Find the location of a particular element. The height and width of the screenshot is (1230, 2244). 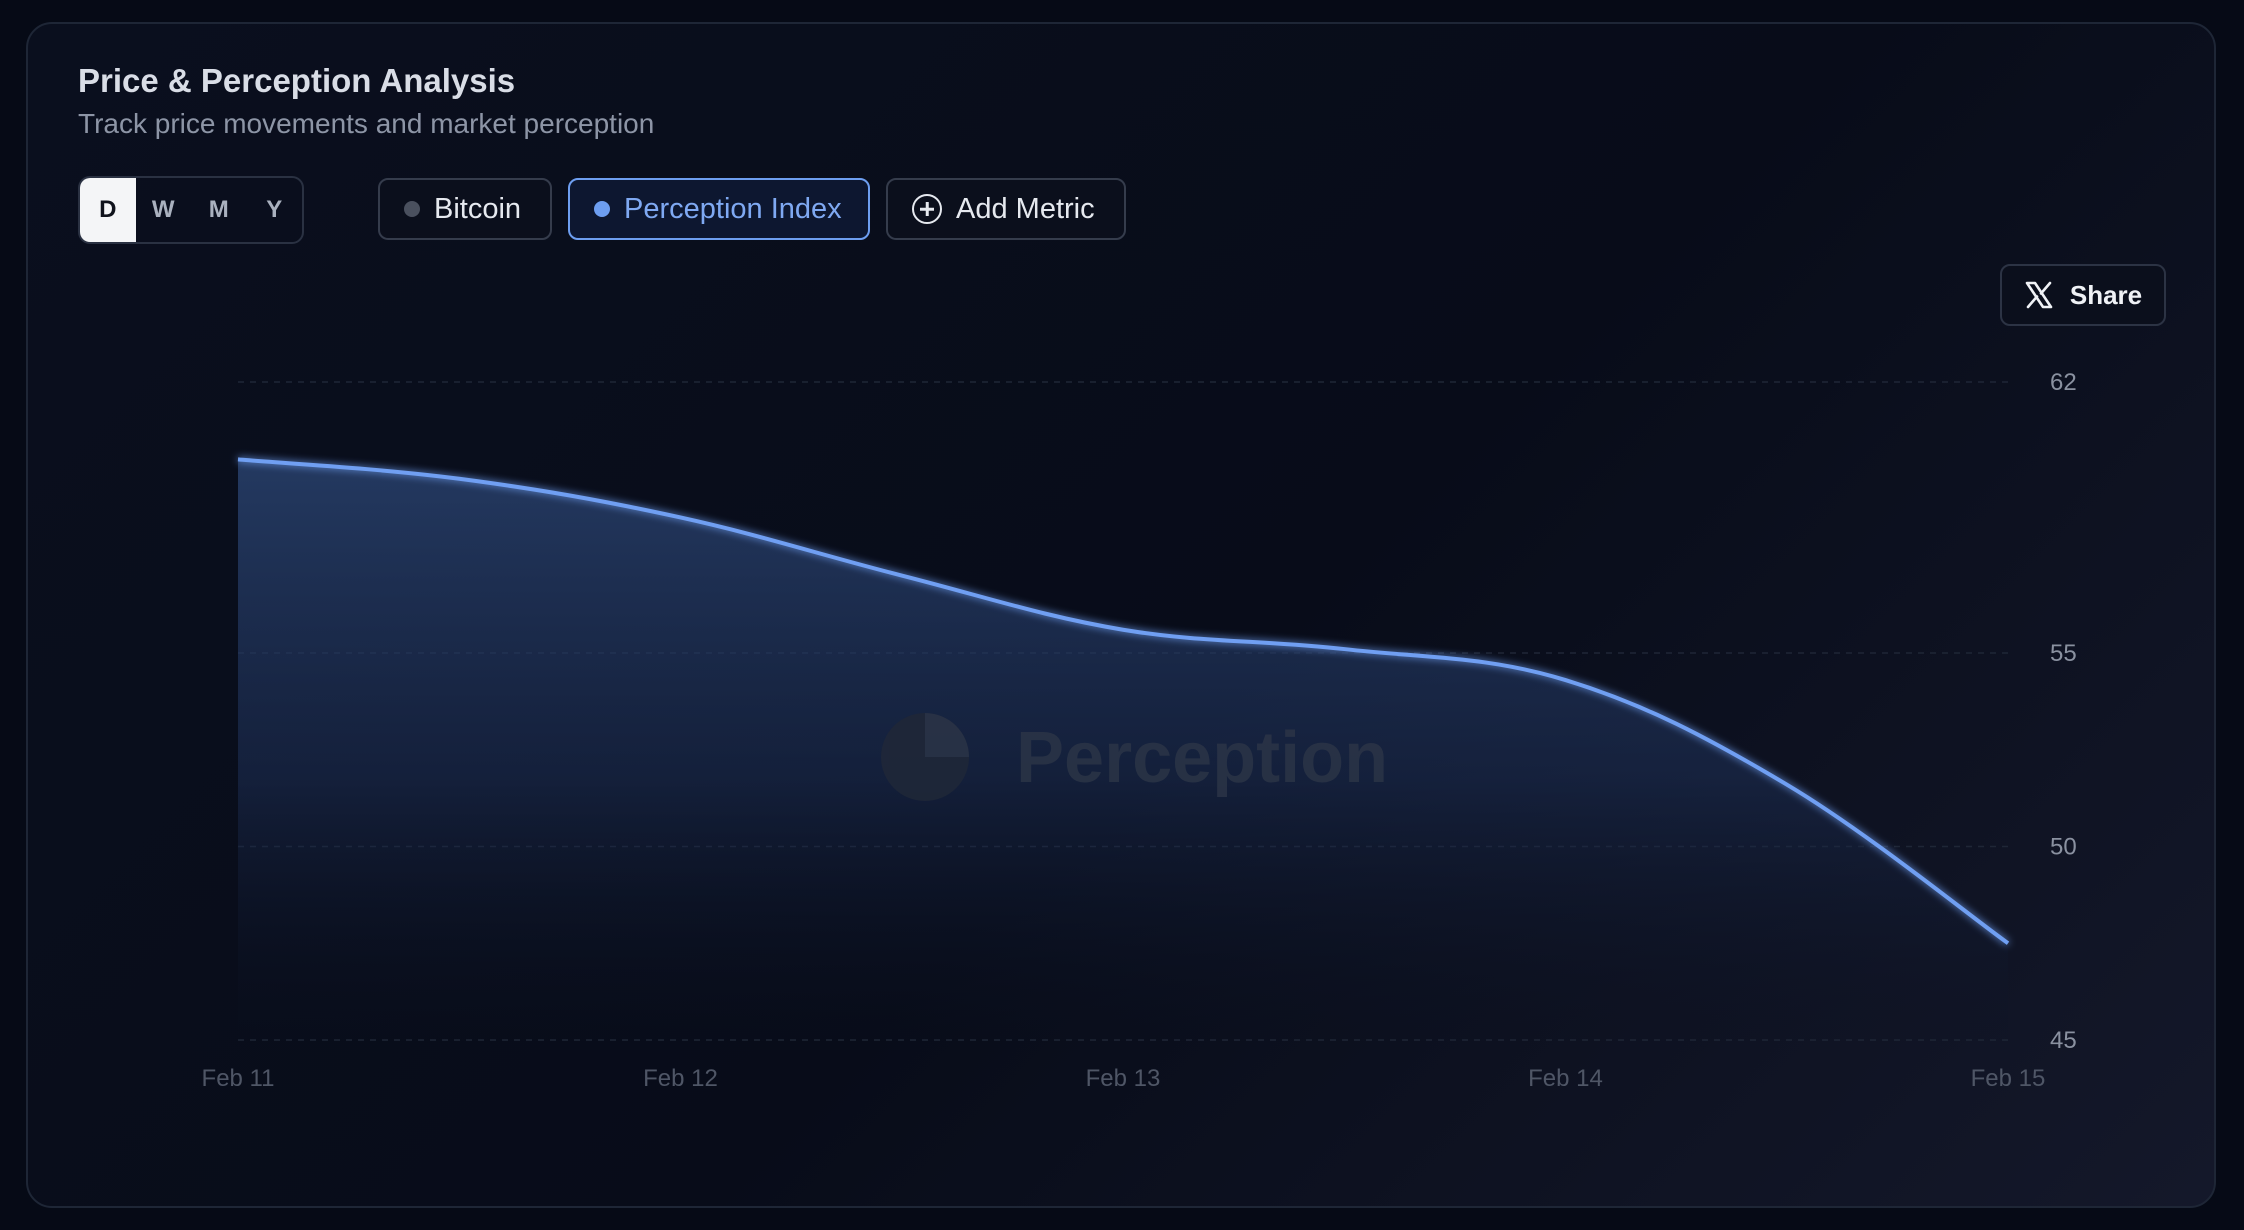

perception-dot-icon is located at coordinates (602, 209).